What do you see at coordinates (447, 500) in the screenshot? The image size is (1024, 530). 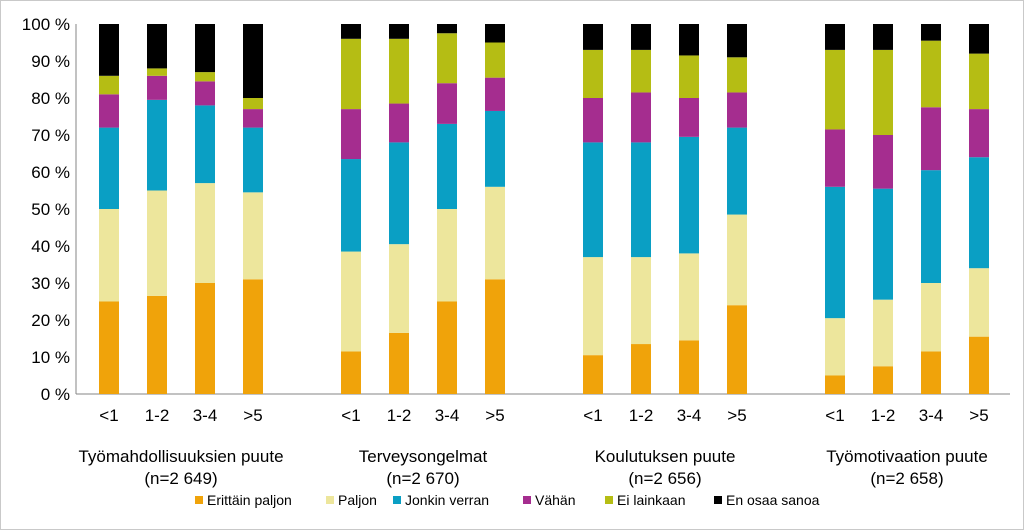 I see `legend-label: Jonkin verran` at bounding box center [447, 500].